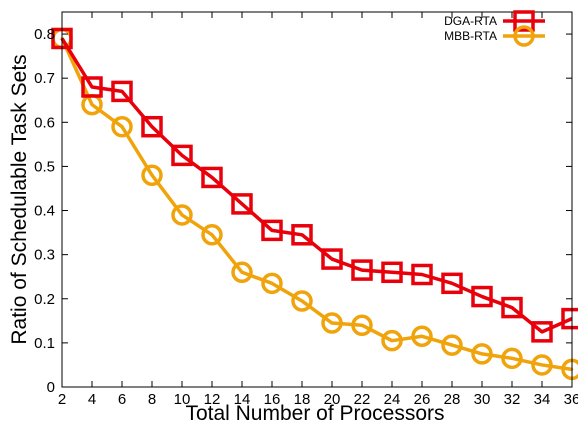  What do you see at coordinates (422, 399) in the screenshot?
I see `x-tick-label: 26` at bounding box center [422, 399].